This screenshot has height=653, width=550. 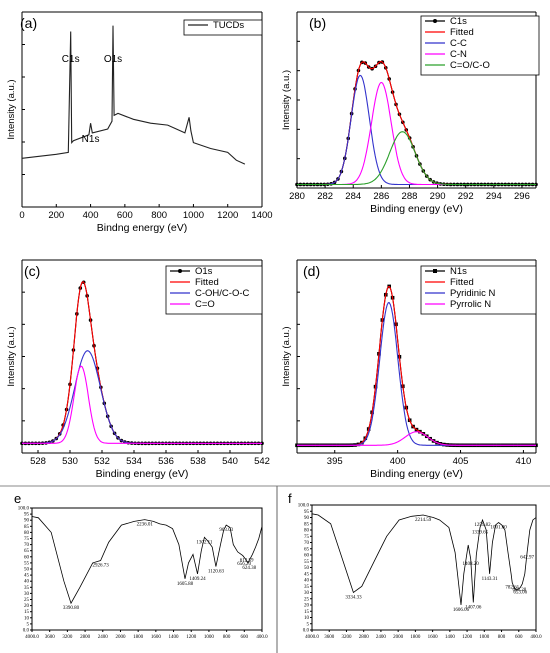 I want to click on legend-entry: Pyrrolic N, so click(x=470, y=304).